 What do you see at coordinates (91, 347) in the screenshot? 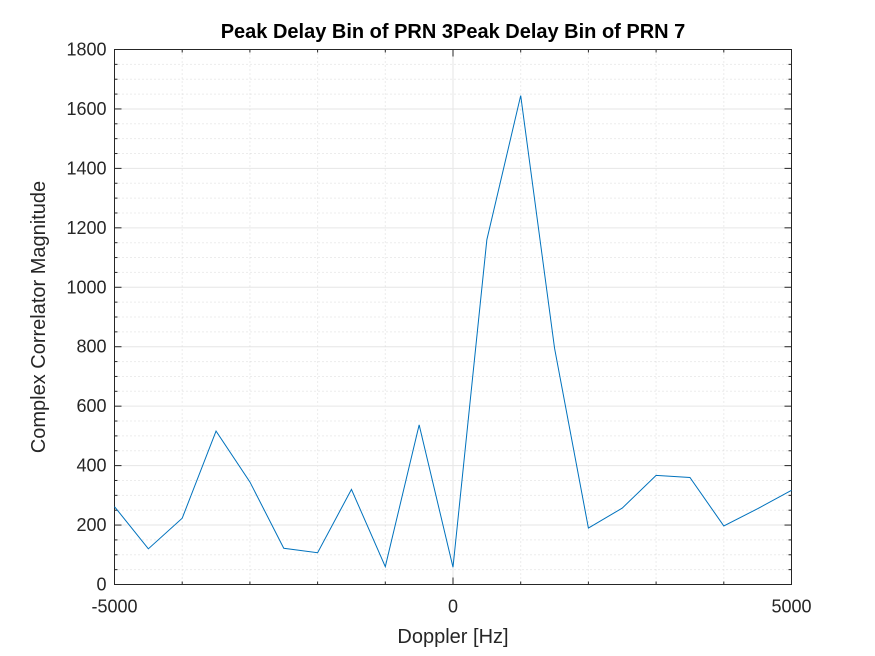
I see `y-tick-label: 800` at bounding box center [91, 347].